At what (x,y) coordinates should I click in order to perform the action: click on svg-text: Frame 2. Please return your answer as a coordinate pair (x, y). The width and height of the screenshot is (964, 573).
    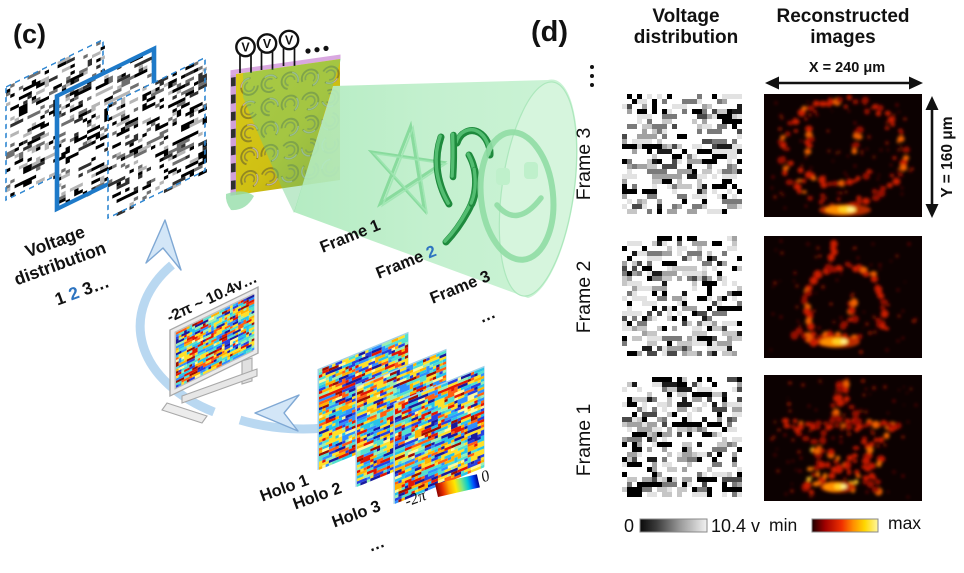
    Looking at the image, I should click on (584, 297).